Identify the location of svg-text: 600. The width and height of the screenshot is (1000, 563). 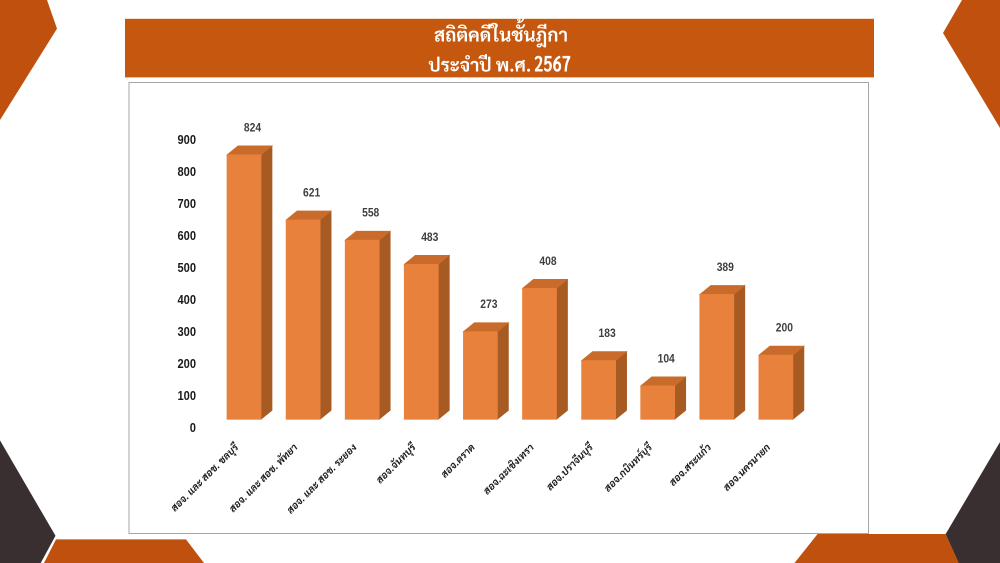
(187, 235).